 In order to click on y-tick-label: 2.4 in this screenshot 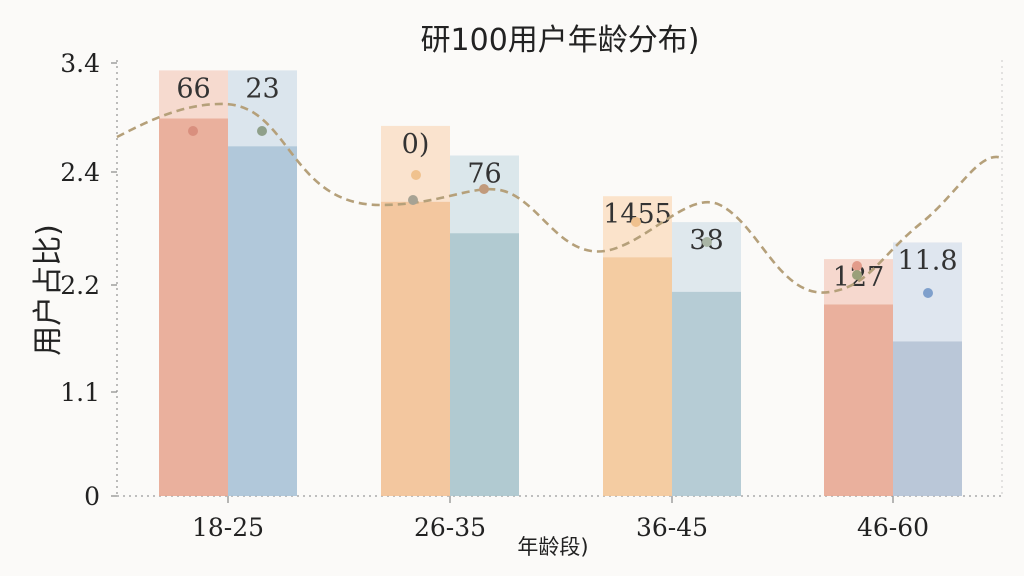, I will do `click(80, 172)`.